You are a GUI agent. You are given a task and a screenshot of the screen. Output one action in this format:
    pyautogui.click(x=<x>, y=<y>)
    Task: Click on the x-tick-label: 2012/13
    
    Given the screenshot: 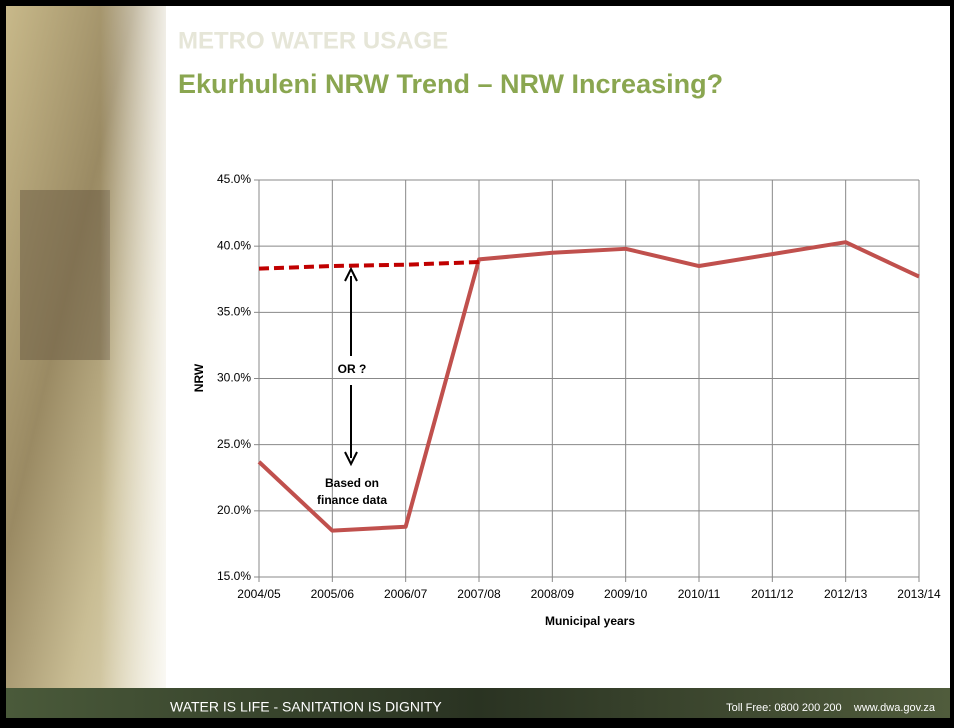 What is the action you would take?
    pyautogui.click(x=846, y=594)
    